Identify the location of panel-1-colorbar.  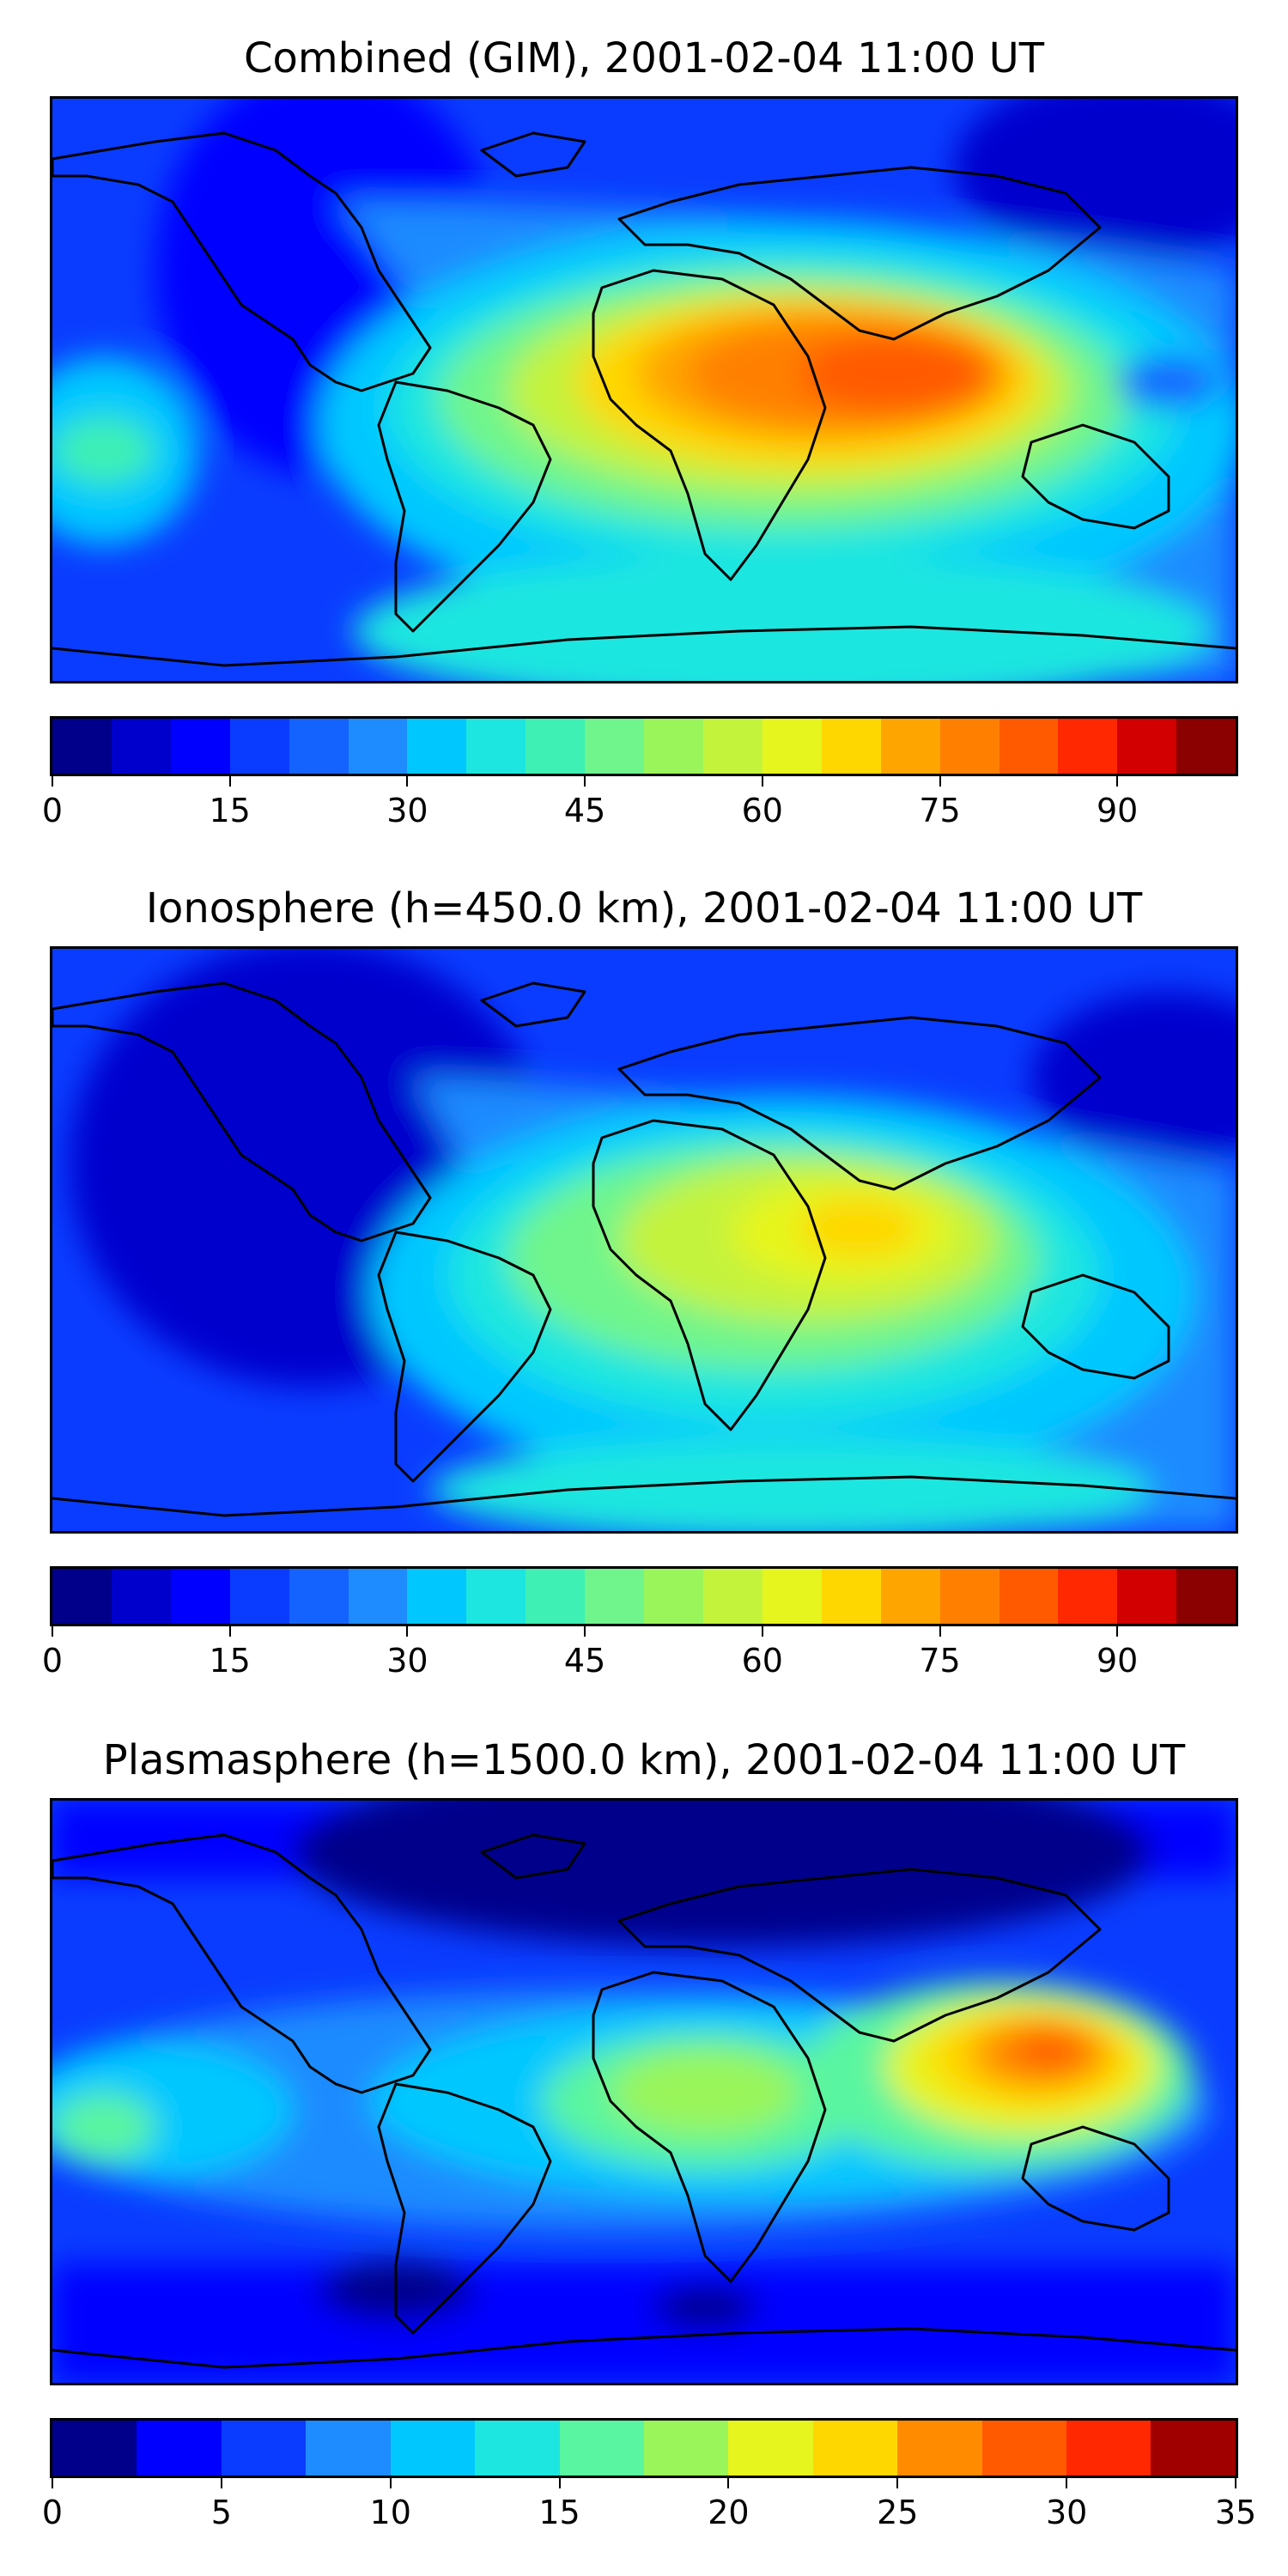
(644, 746).